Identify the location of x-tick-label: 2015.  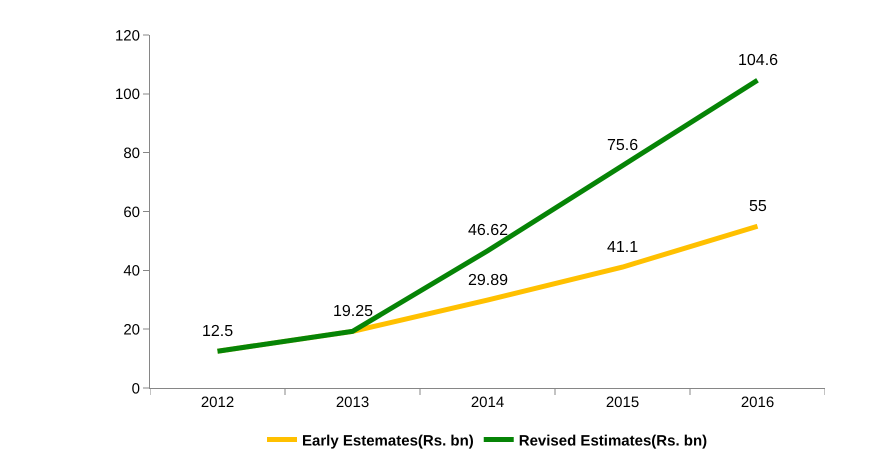
(623, 402).